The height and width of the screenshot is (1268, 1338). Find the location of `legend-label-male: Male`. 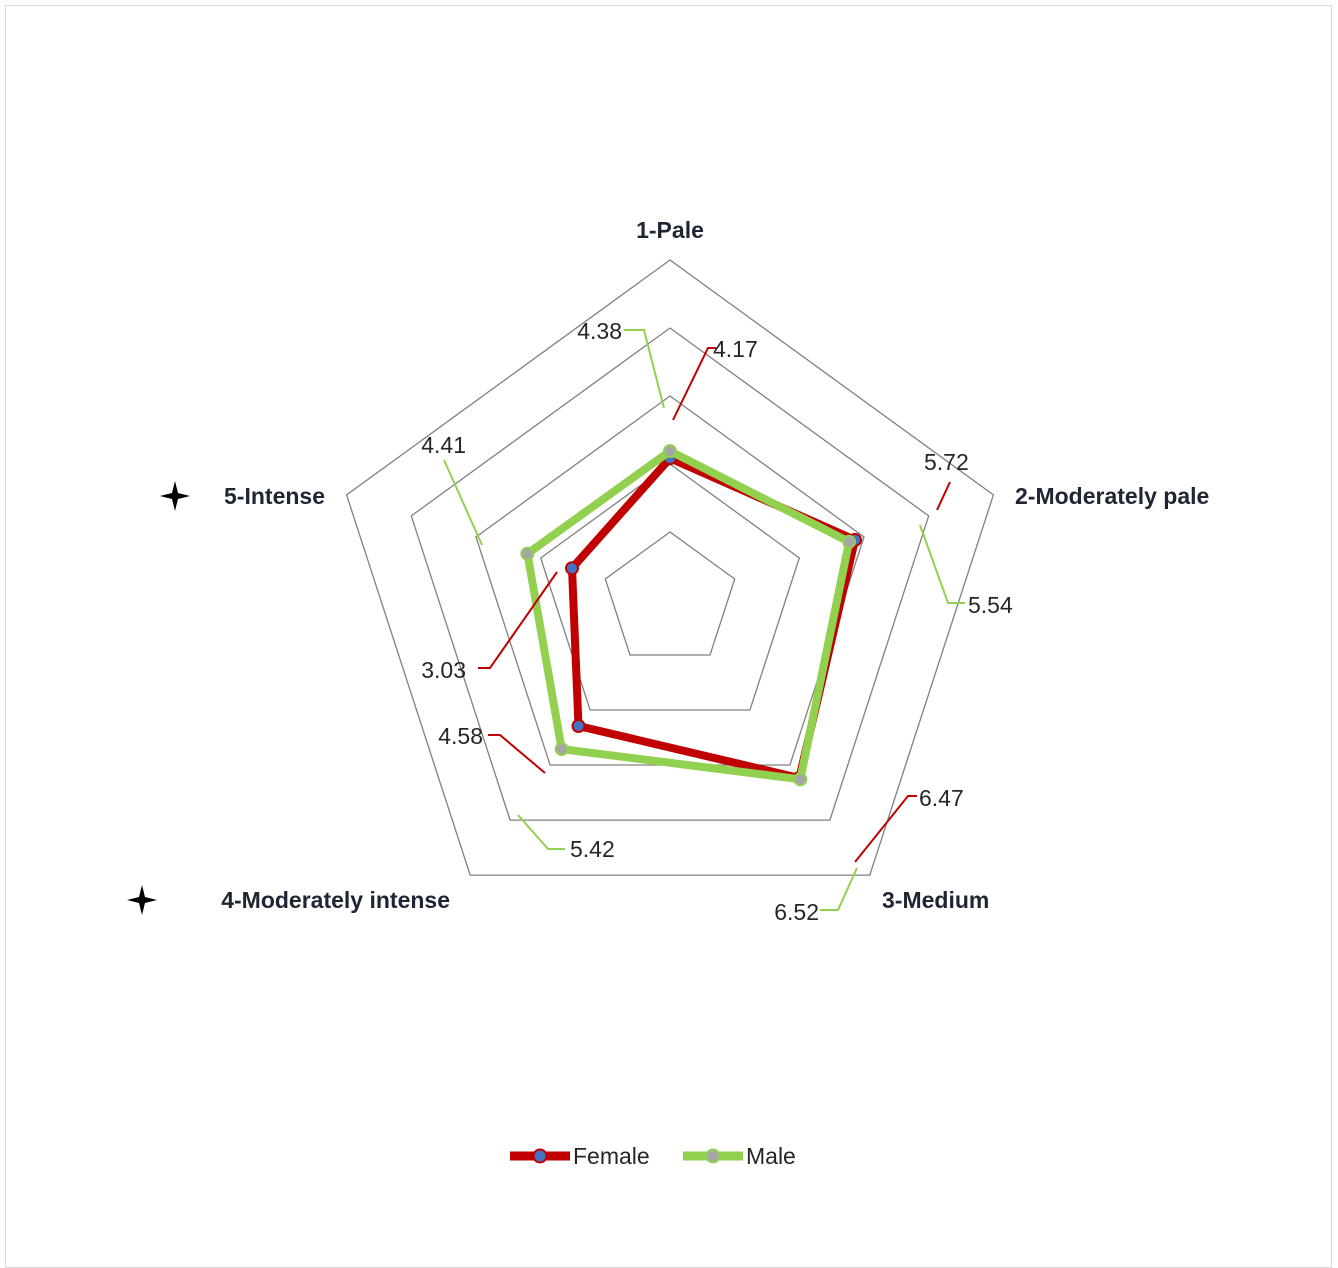

legend-label-male: Male is located at coordinates (771, 1156).